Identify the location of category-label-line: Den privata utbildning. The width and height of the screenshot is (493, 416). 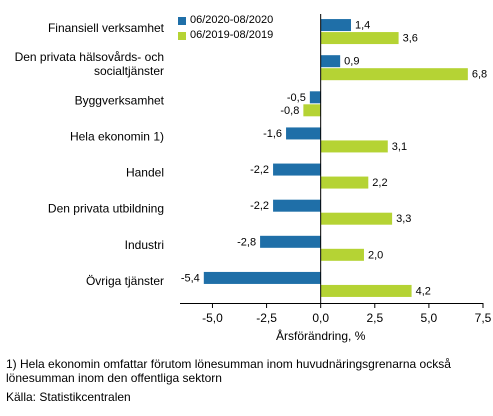
(106, 209).